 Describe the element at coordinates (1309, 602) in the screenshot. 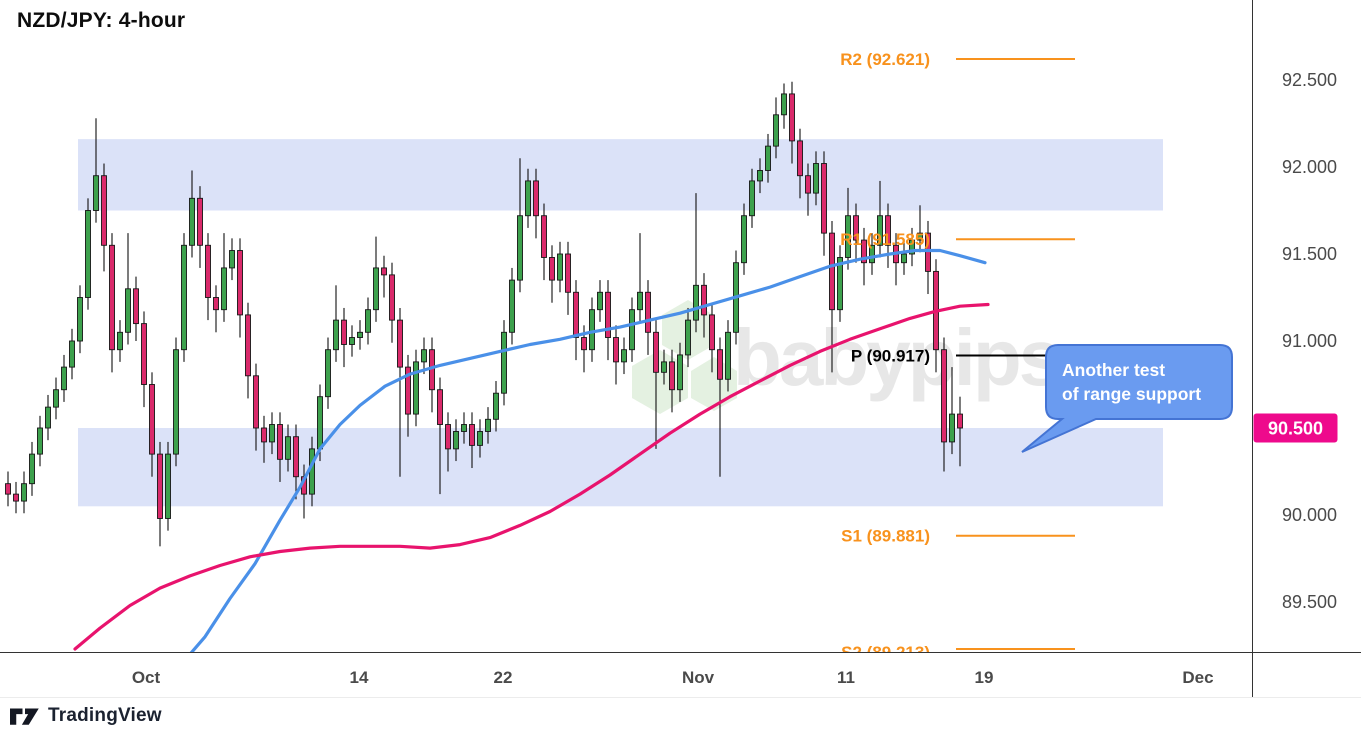

I see `price-tick-label: 89.500` at that location.